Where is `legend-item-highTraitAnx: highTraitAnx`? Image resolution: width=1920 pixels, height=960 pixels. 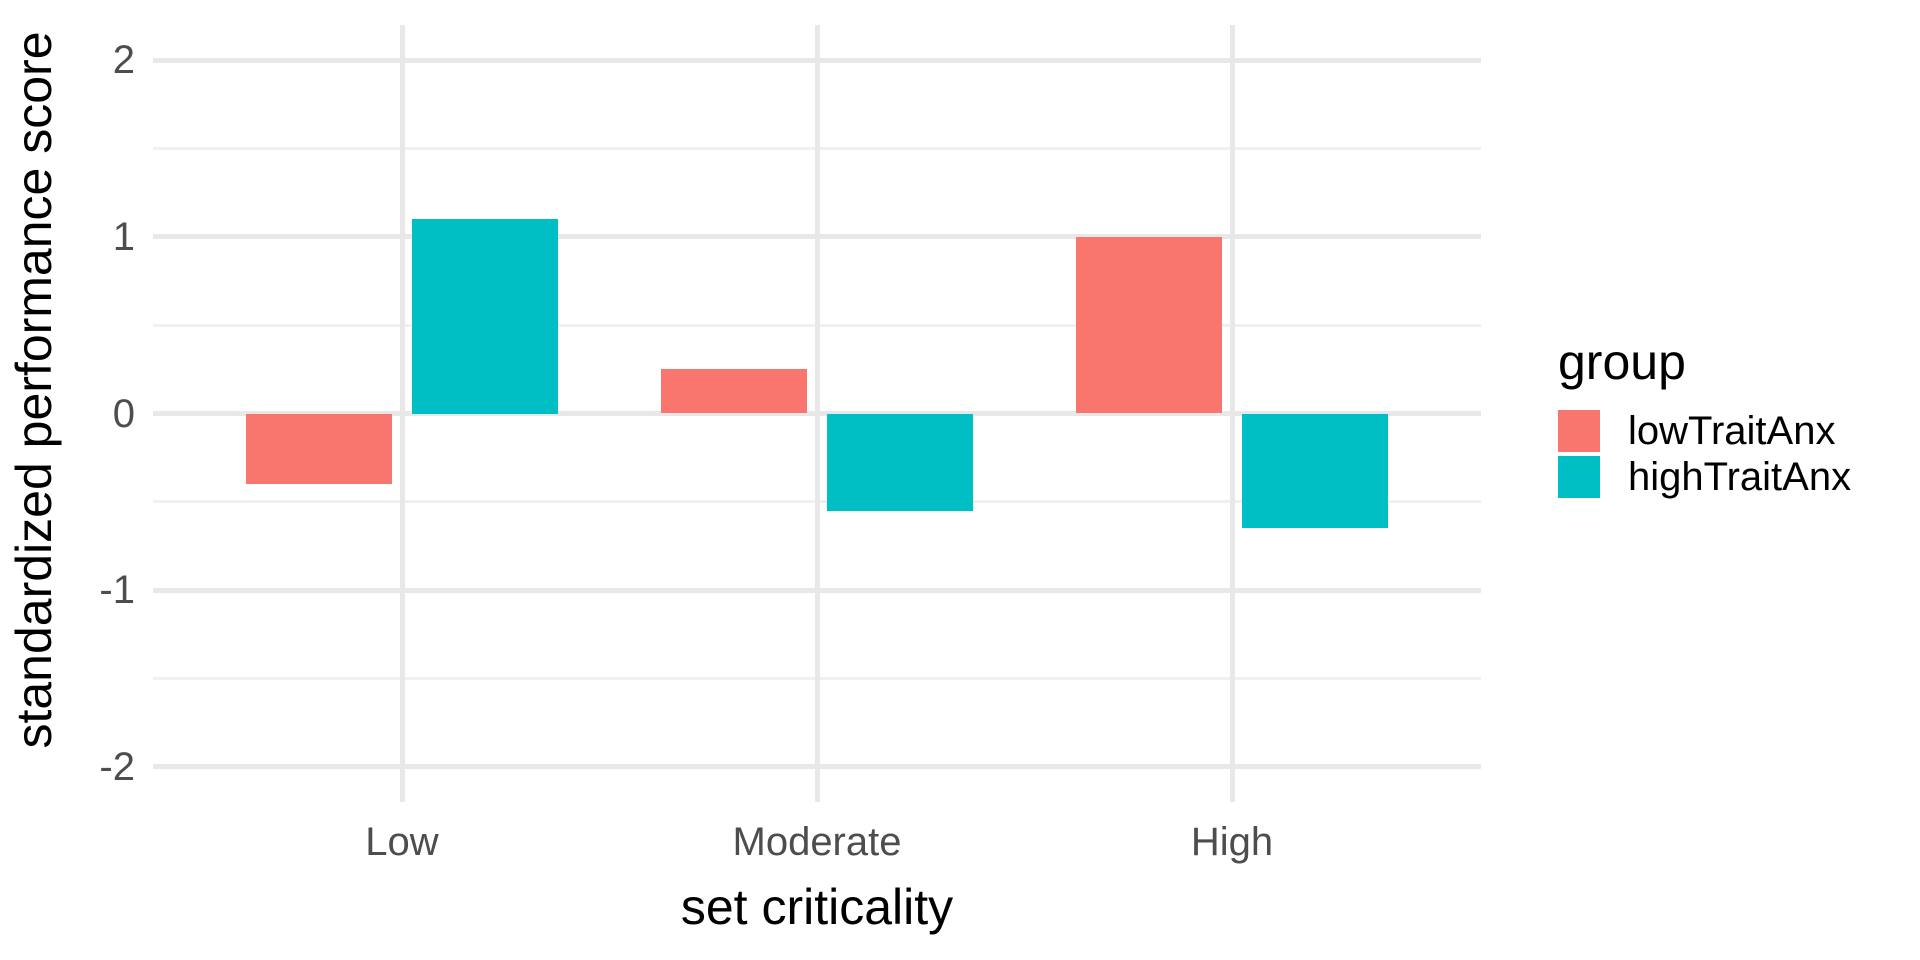
legend-item-highTraitAnx: highTraitAnx is located at coordinates (1704, 477).